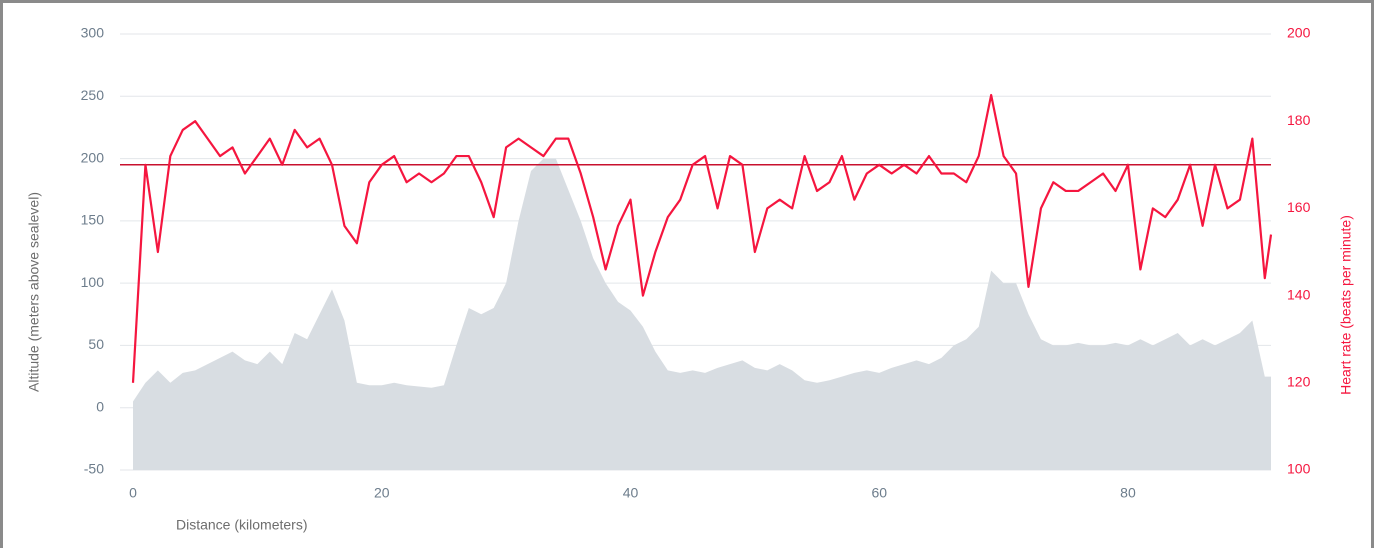 The width and height of the screenshot is (1374, 548). What do you see at coordinates (1299, 382) in the screenshot?
I see `y2-tick-label: 120` at bounding box center [1299, 382].